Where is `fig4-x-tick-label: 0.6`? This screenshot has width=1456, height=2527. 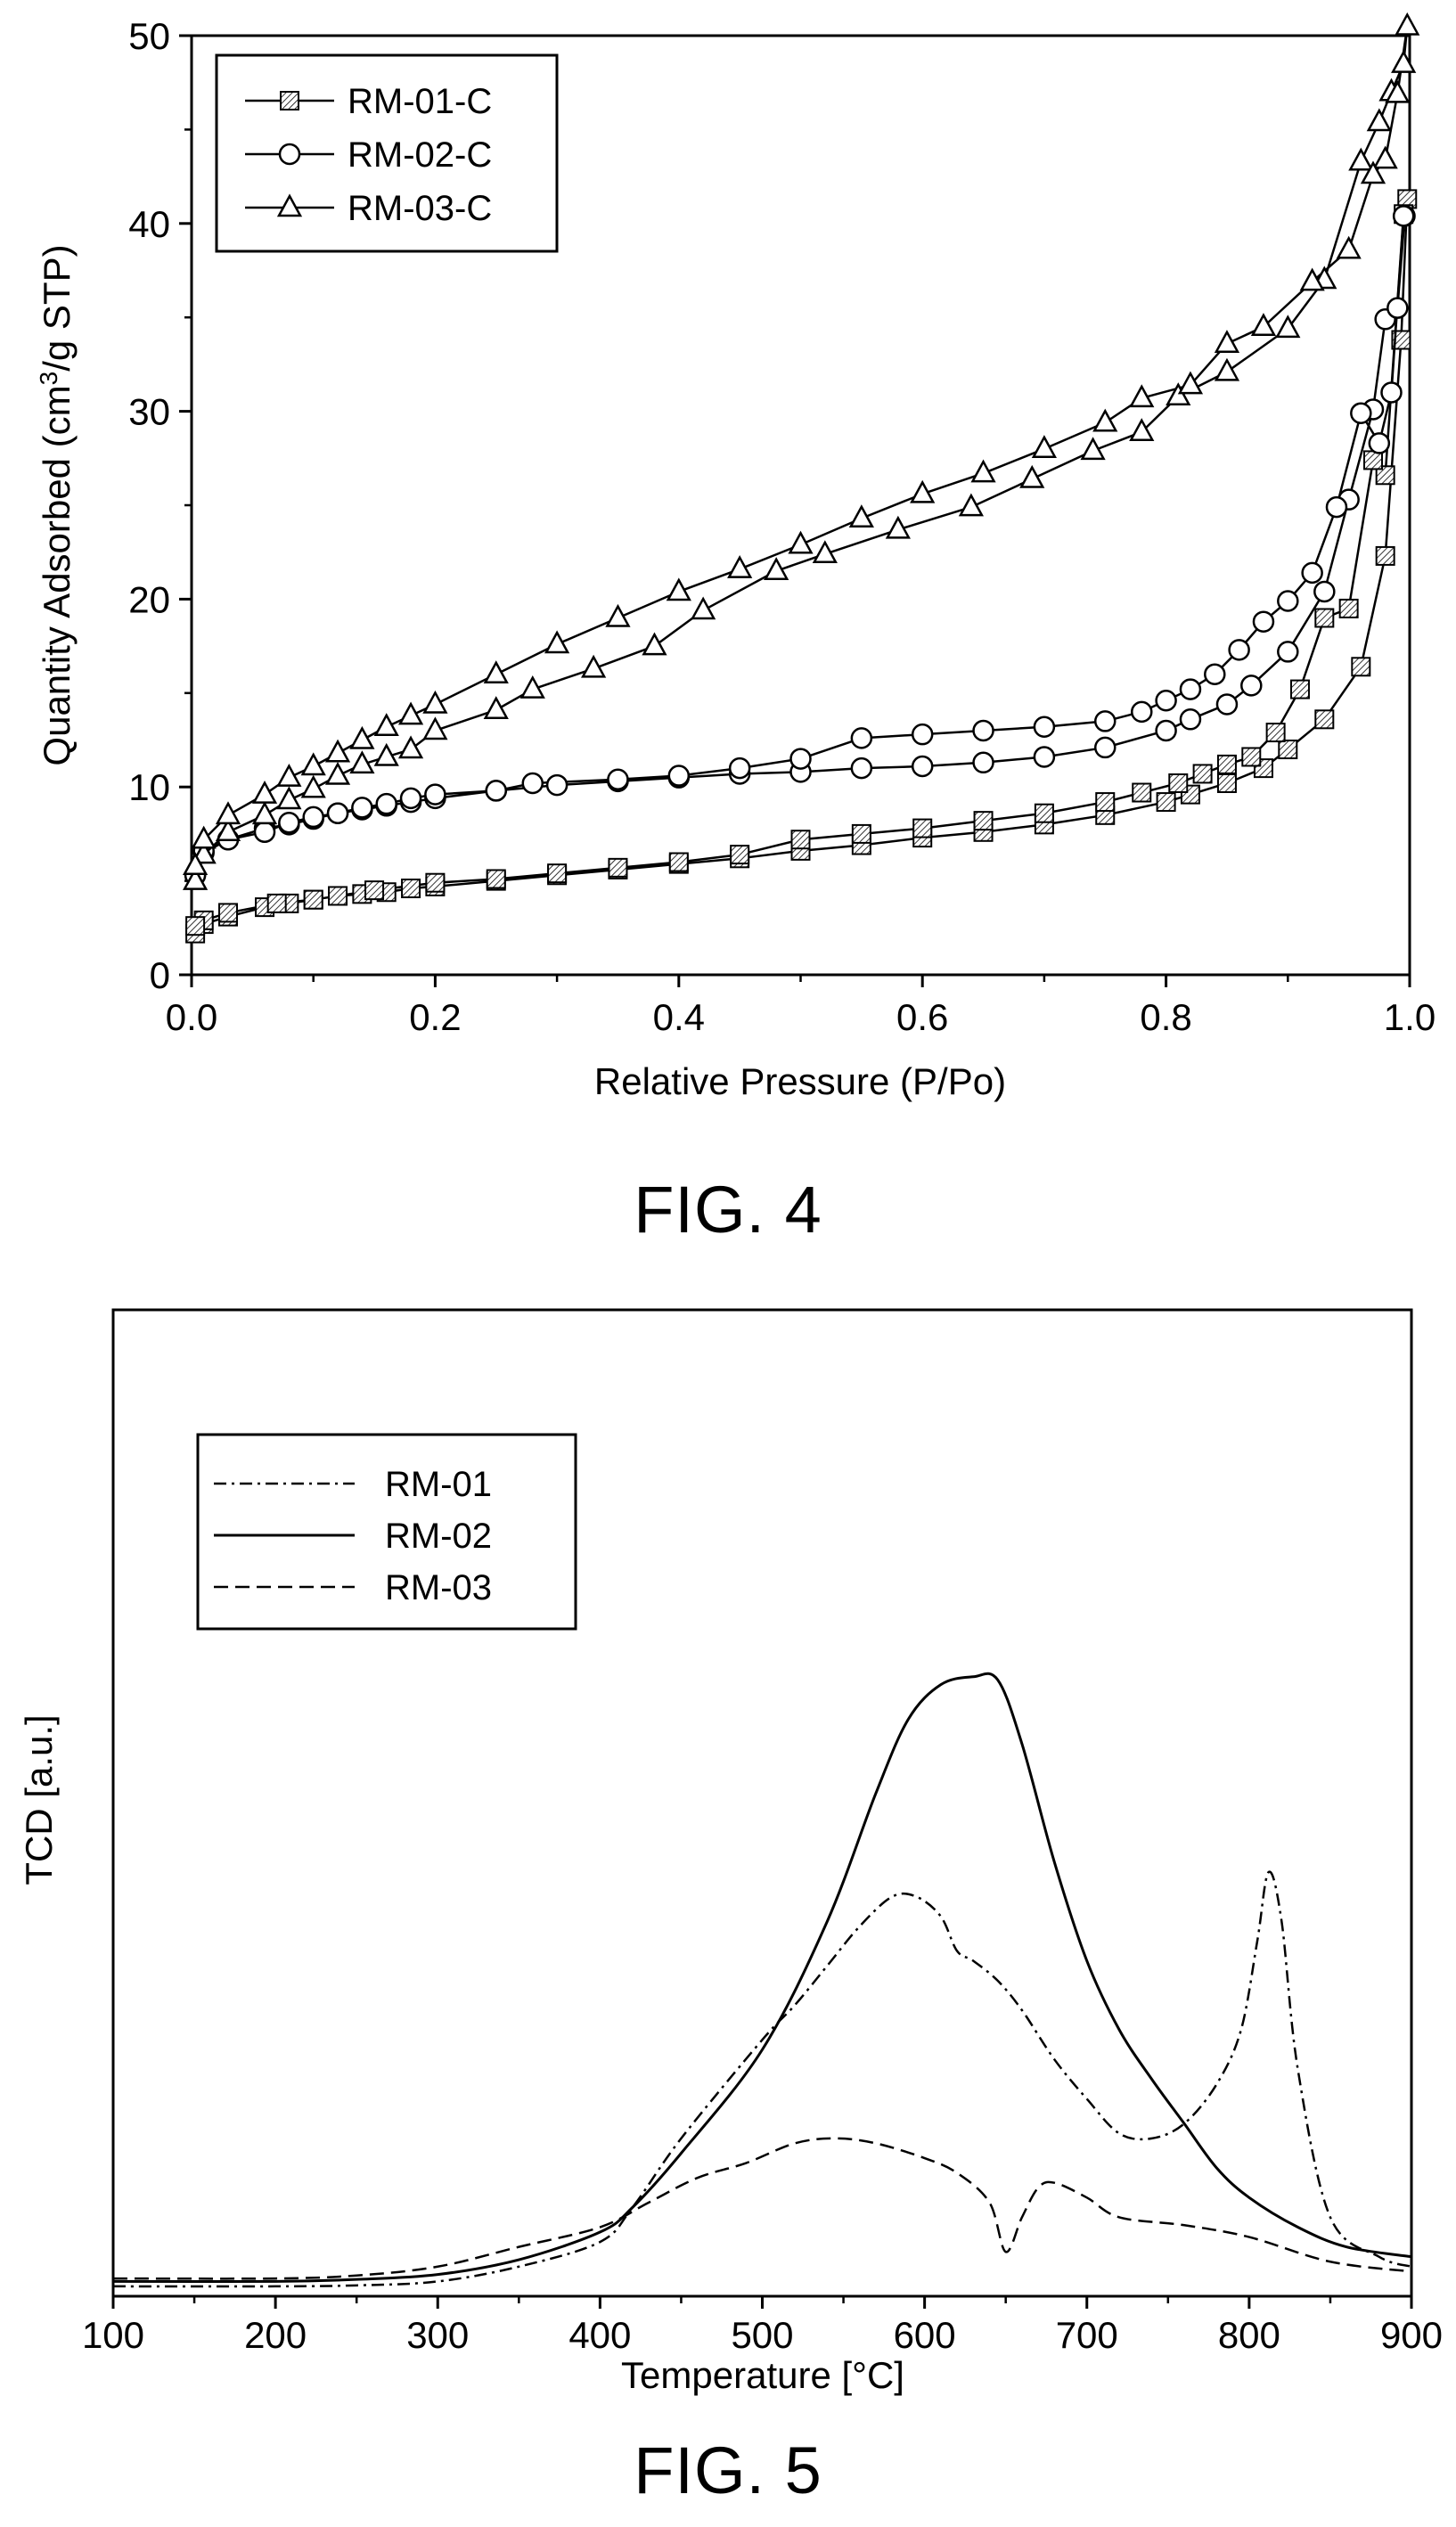
fig4-x-tick-label: 0.6 is located at coordinates (922, 1017).